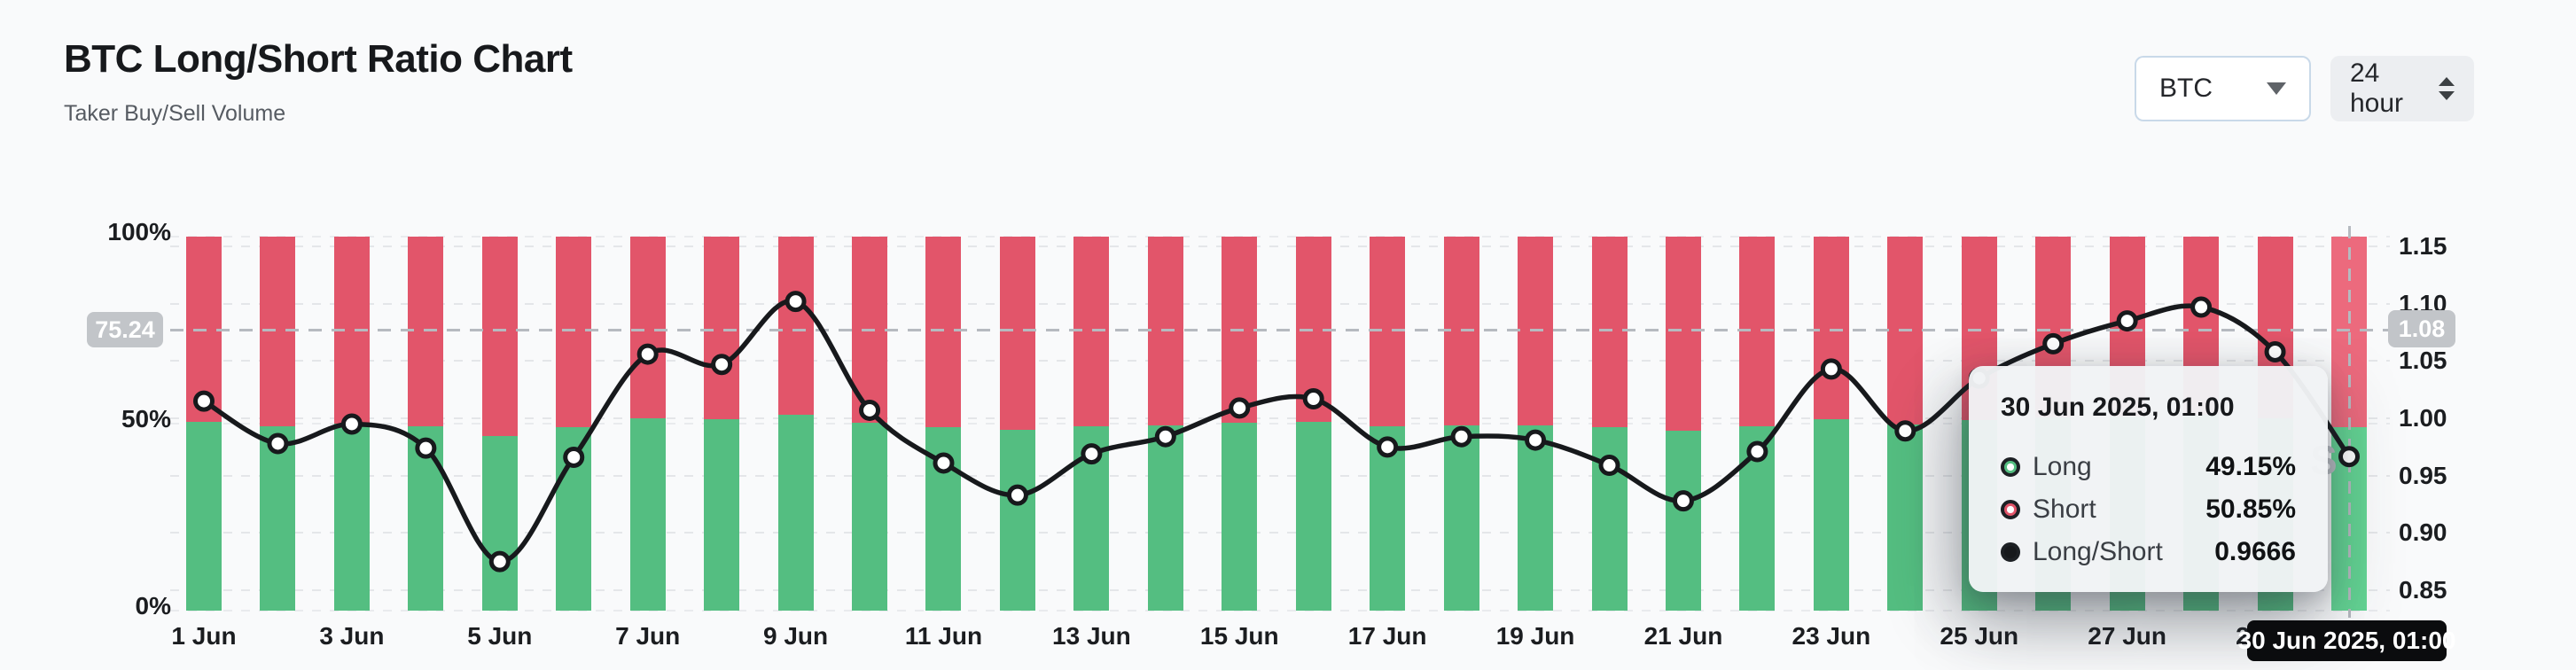  I want to click on bar-long-24-Jun, so click(1905, 518).